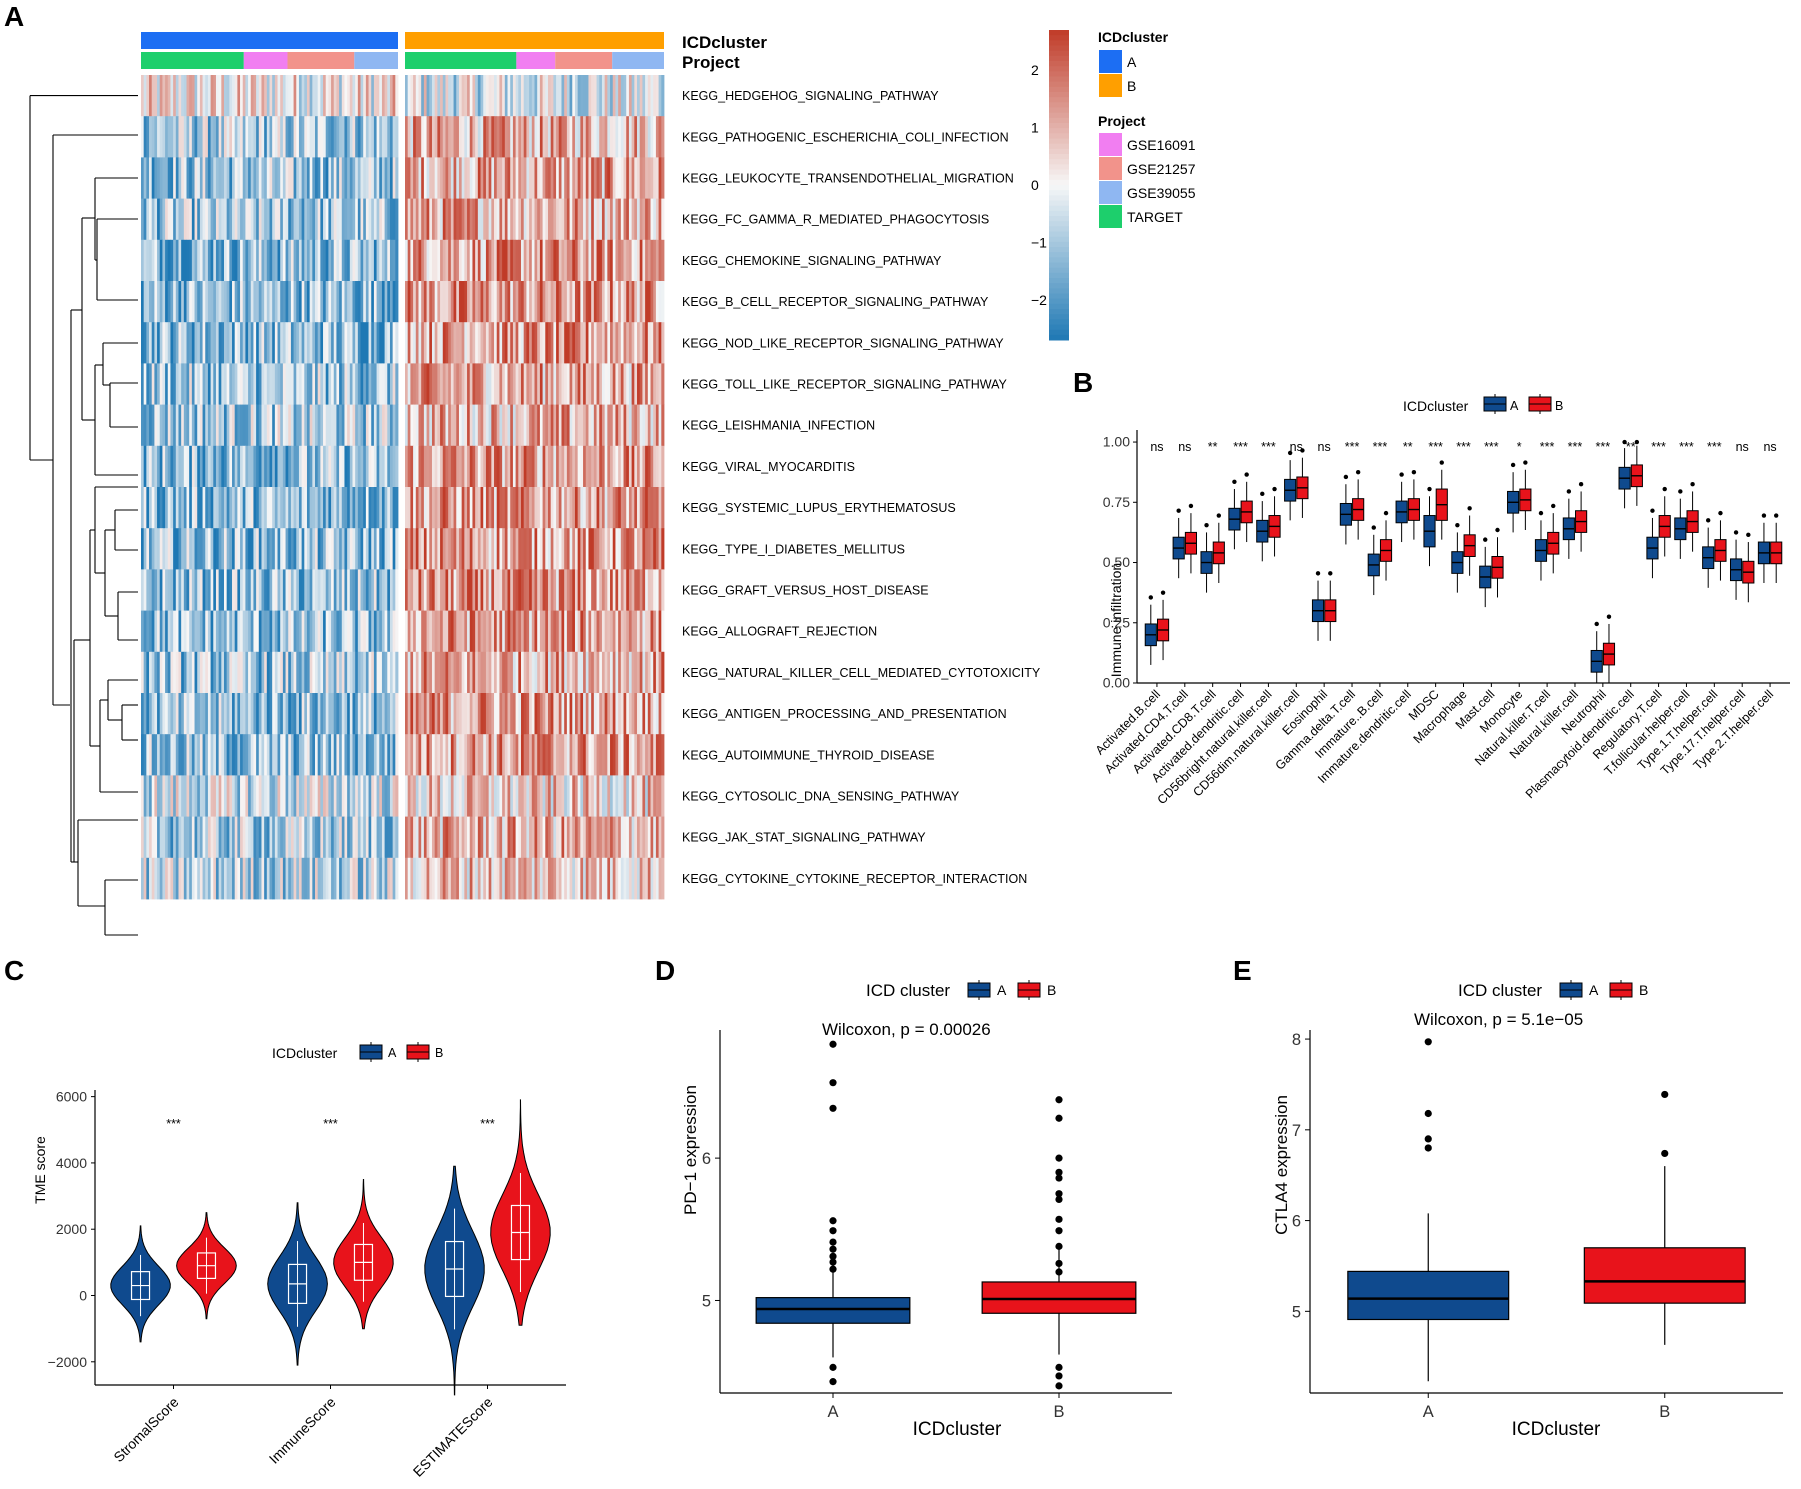 This screenshot has height=1489, width=1801. Describe the element at coordinates (145, 1429) in the screenshot. I see `c-xtick-label: StromalScore` at that location.